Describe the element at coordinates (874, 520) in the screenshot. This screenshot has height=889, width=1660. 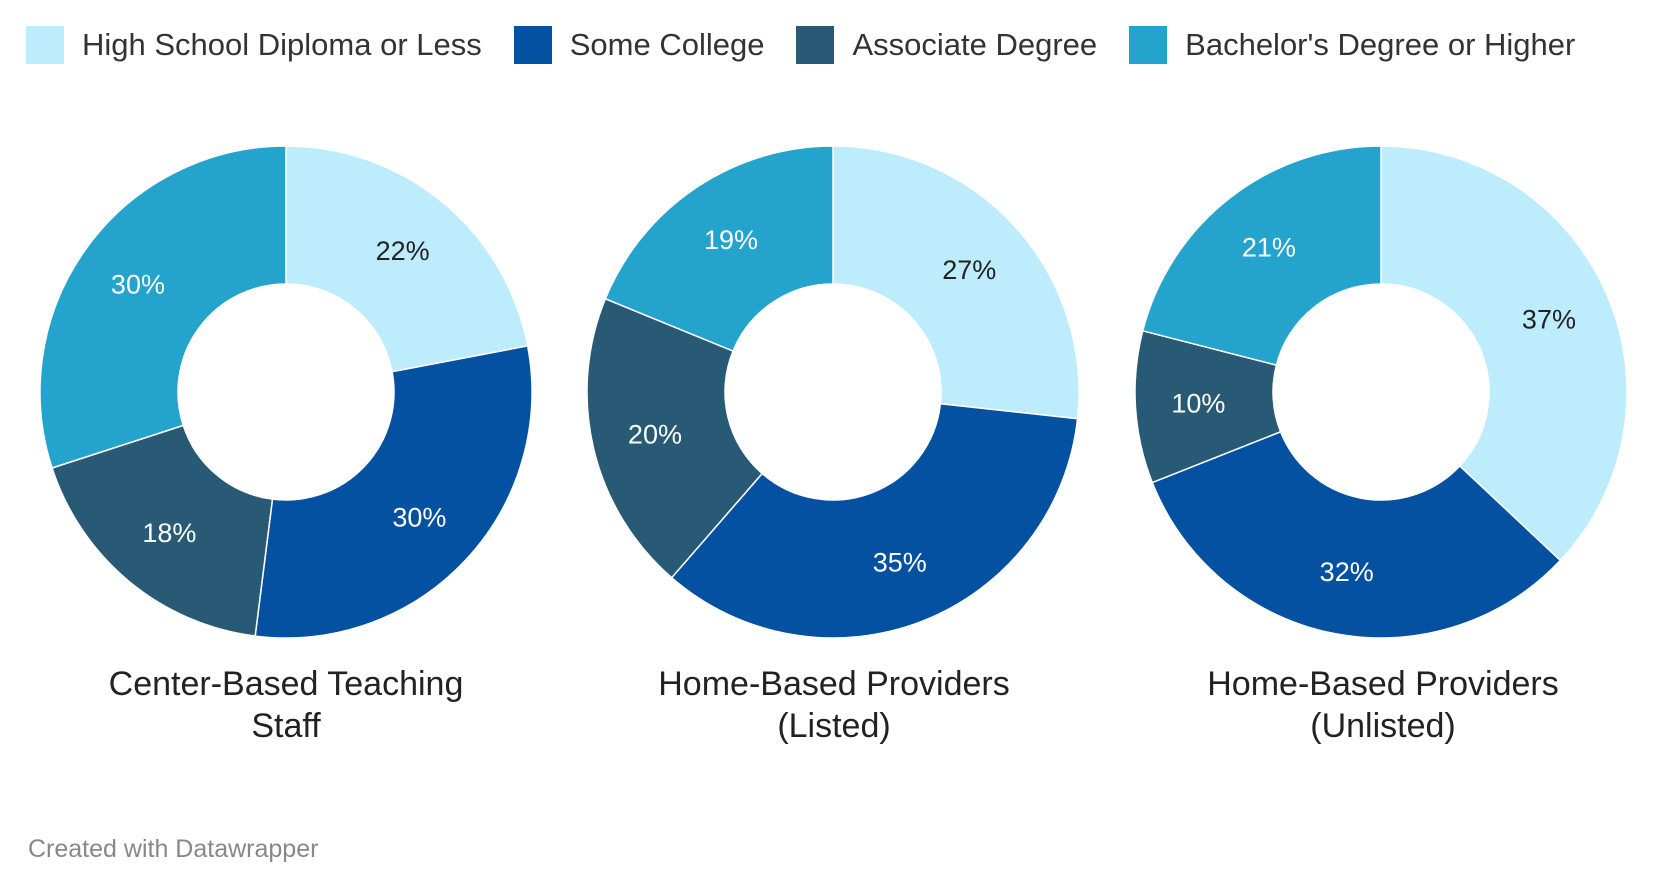
I see `slice-home-listed-some-college` at that location.